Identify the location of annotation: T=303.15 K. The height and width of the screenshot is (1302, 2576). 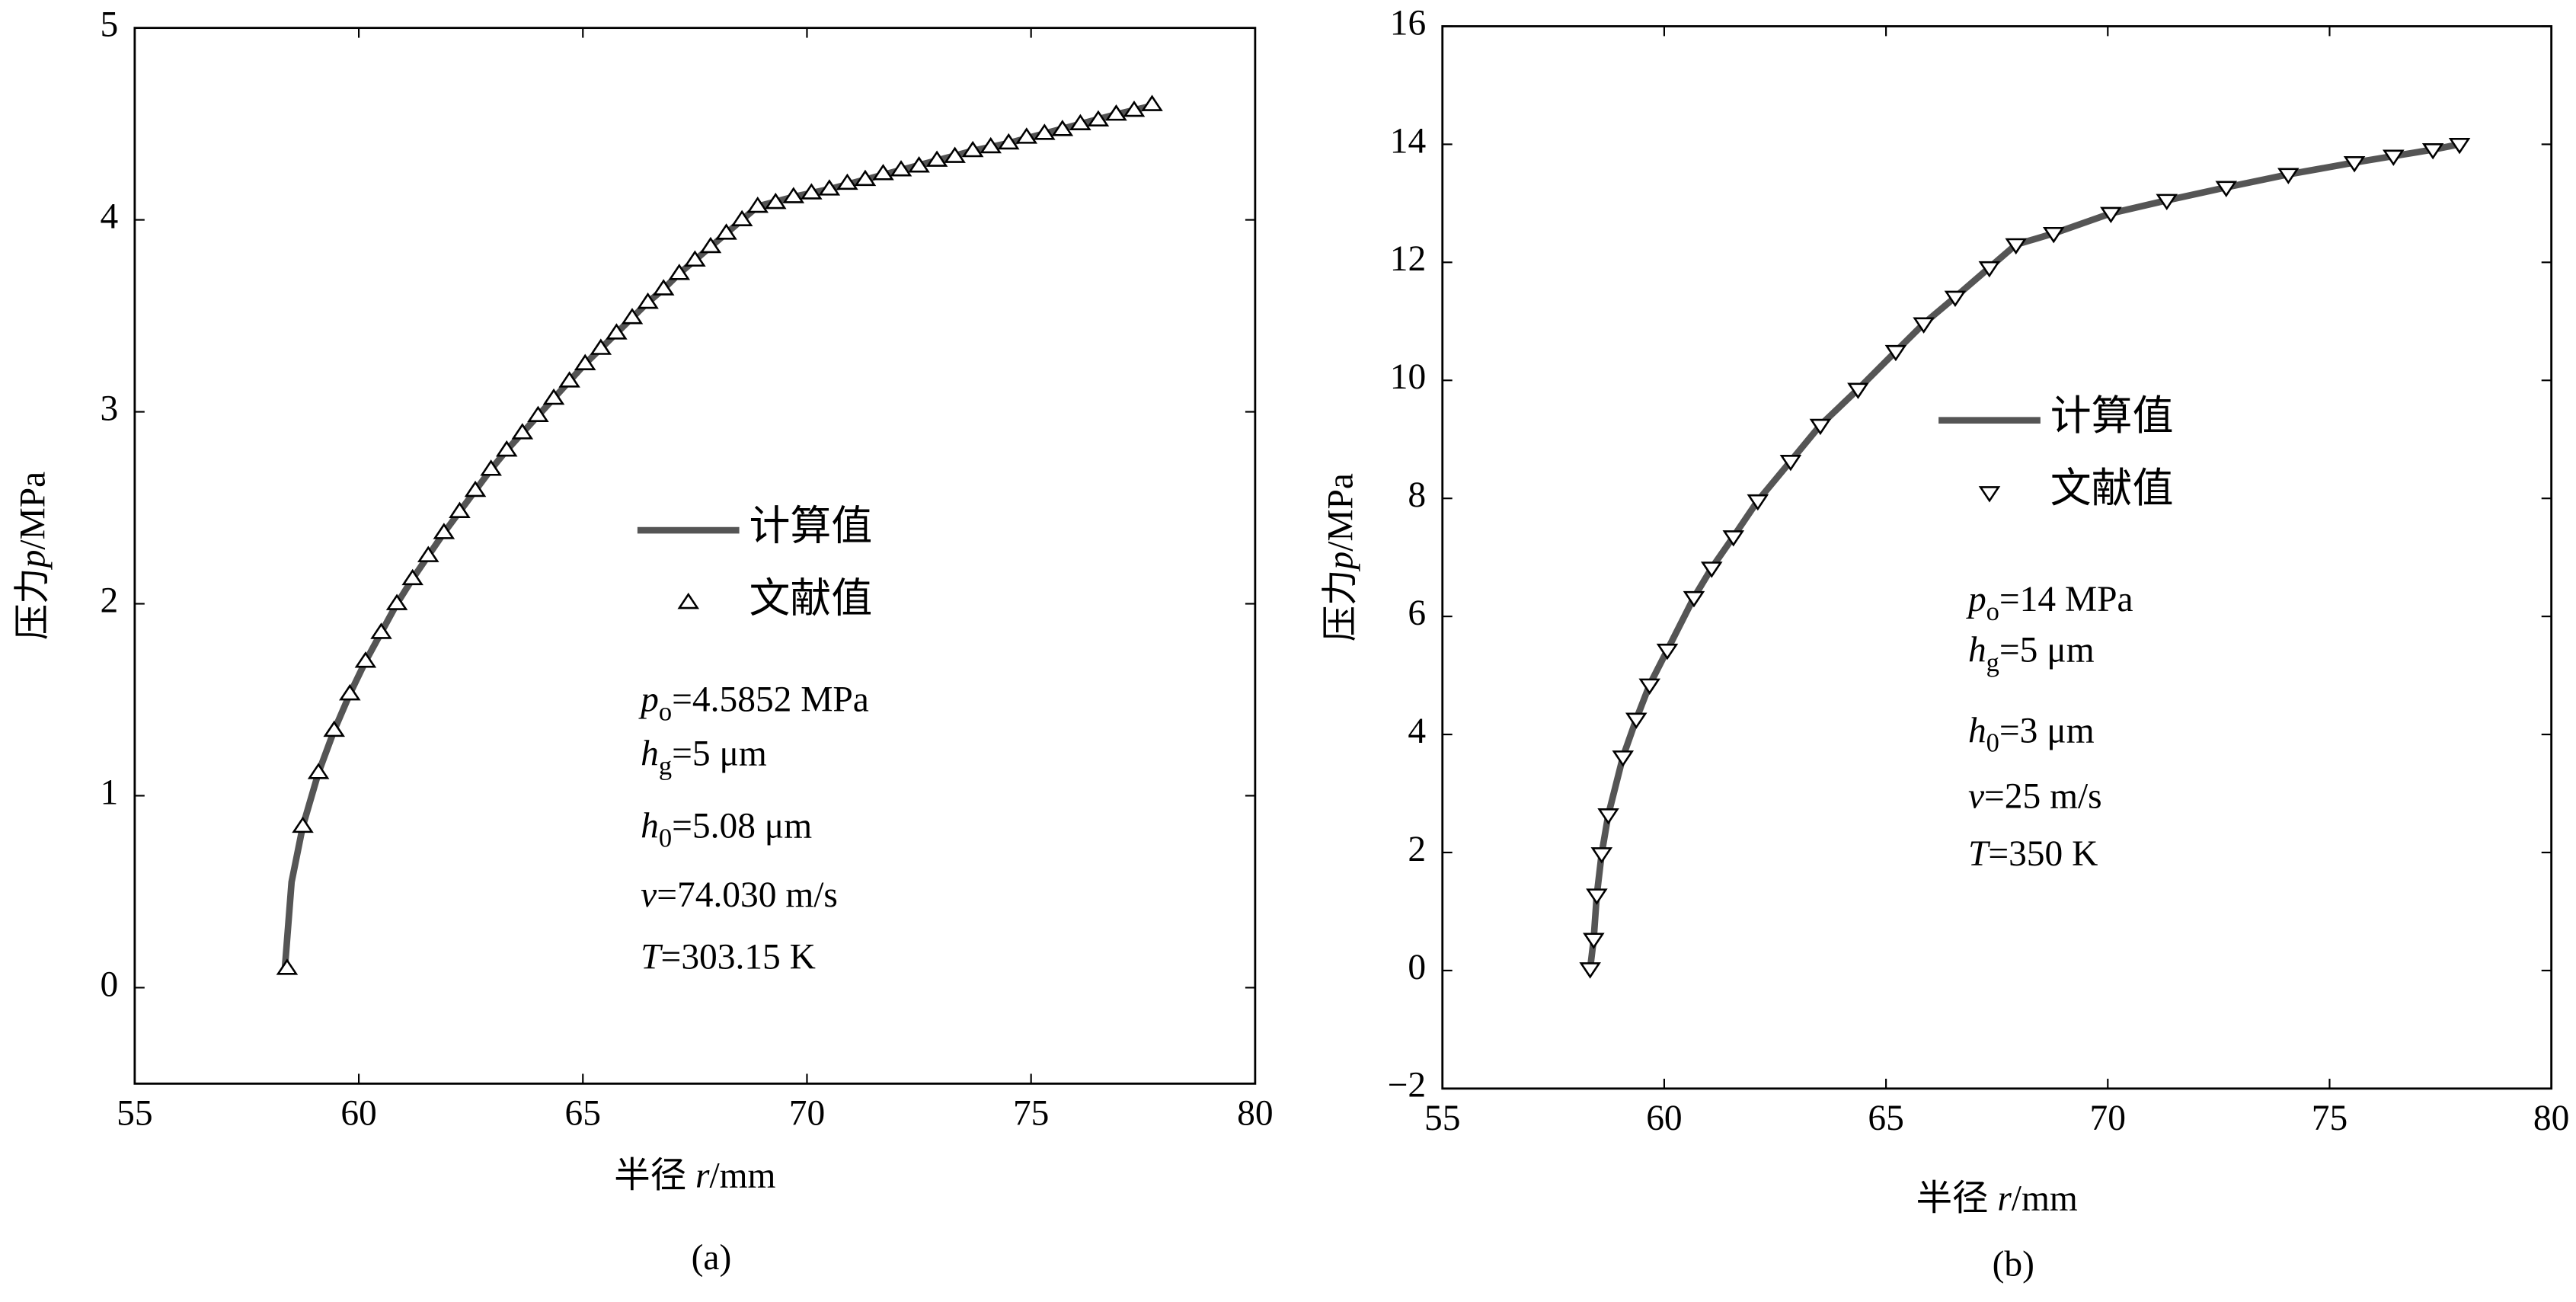
(728, 958).